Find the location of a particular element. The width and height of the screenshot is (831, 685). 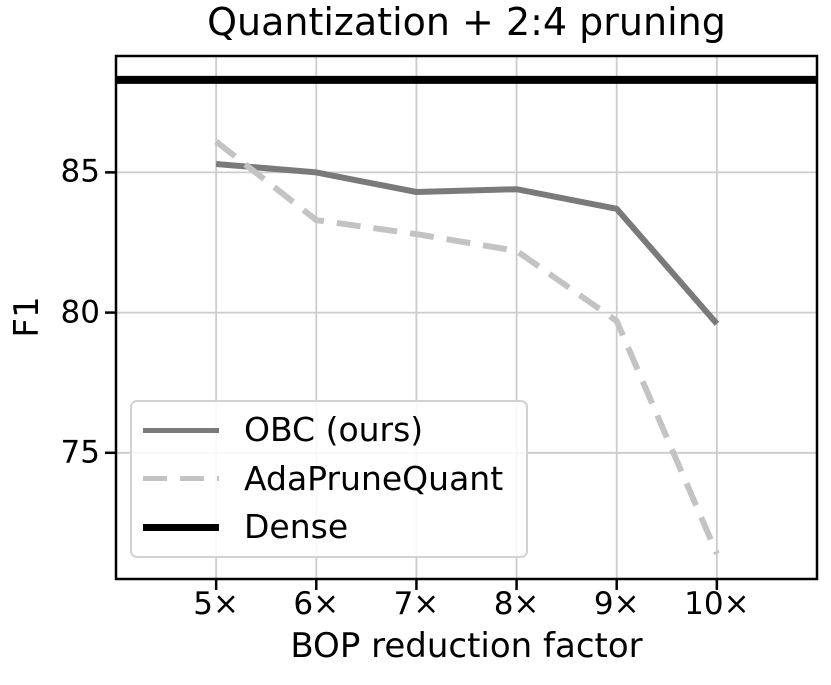

legend-label-adaprunequant: AdaPruneQuant is located at coordinates (374, 478).